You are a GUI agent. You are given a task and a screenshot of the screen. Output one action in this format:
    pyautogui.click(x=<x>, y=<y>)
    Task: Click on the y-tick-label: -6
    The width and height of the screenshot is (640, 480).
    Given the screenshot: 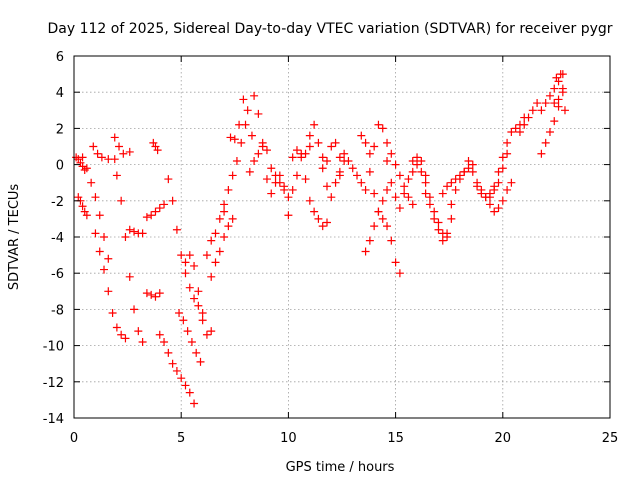 What is the action you would take?
    pyautogui.click(x=57, y=274)
    